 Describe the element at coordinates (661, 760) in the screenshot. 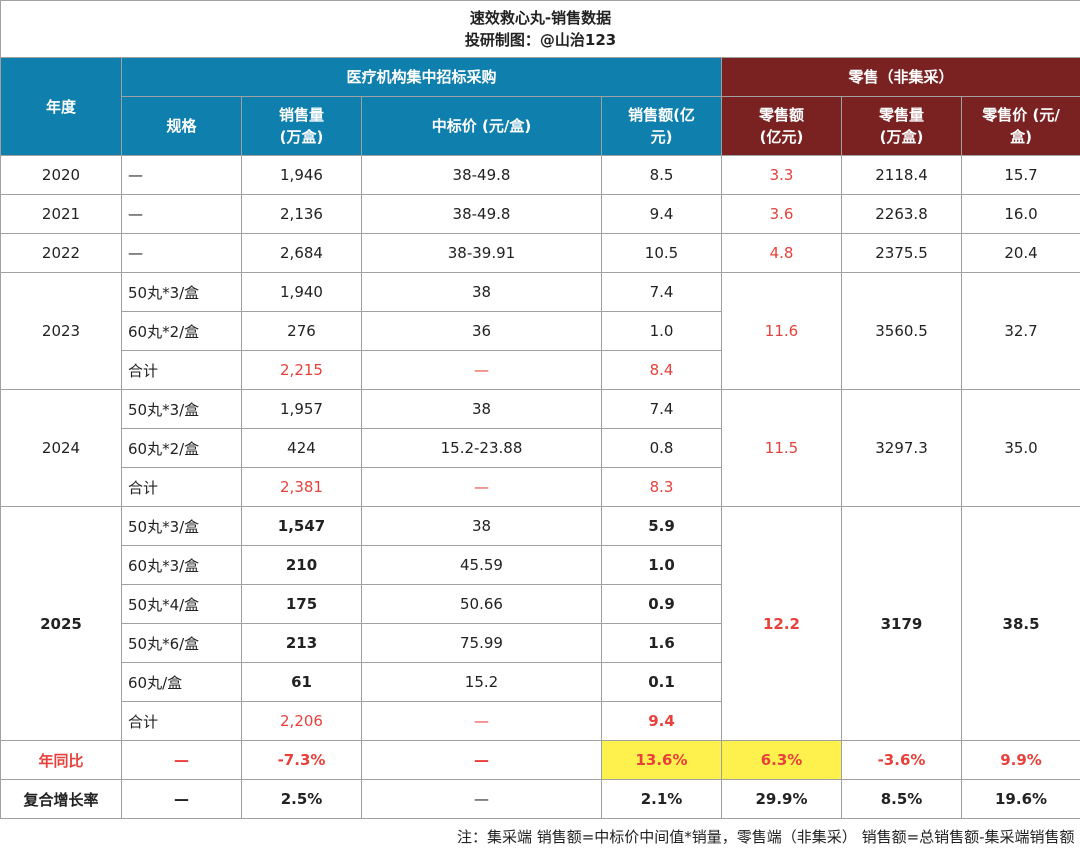

I see `yoy-cell: 13.6%` at that location.